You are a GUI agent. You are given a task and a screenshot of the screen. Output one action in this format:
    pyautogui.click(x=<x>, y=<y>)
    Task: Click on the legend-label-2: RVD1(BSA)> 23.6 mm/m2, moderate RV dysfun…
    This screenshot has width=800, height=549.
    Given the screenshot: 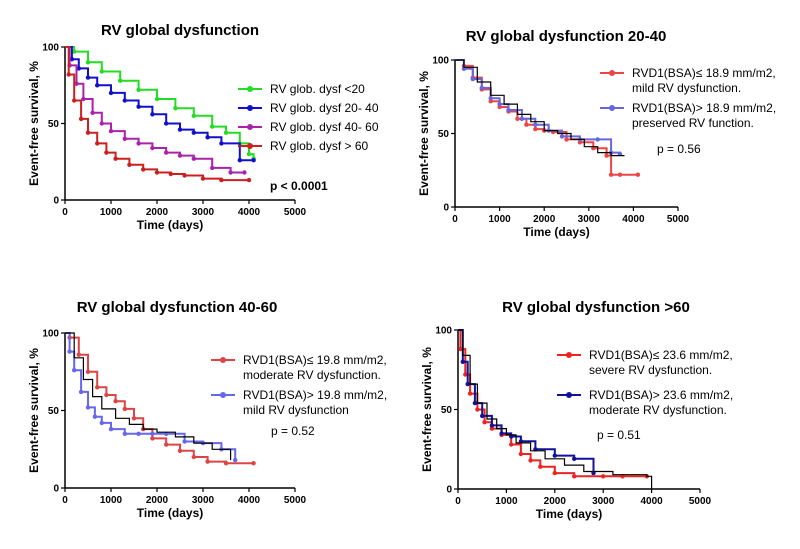 What is the action you would take?
    pyautogui.click(x=661, y=402)
    